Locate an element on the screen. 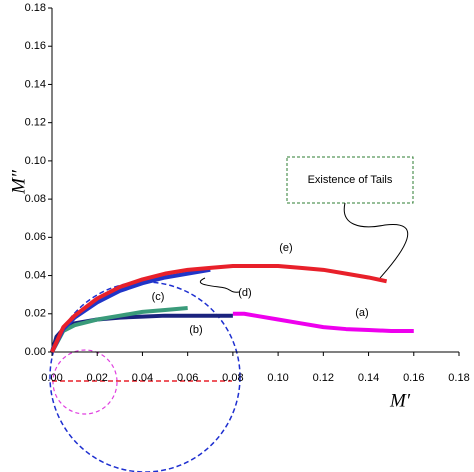 The width and height of the screenshot is (474, 472). y-tick-label: 0.00 is located at coordinates (35, 352).